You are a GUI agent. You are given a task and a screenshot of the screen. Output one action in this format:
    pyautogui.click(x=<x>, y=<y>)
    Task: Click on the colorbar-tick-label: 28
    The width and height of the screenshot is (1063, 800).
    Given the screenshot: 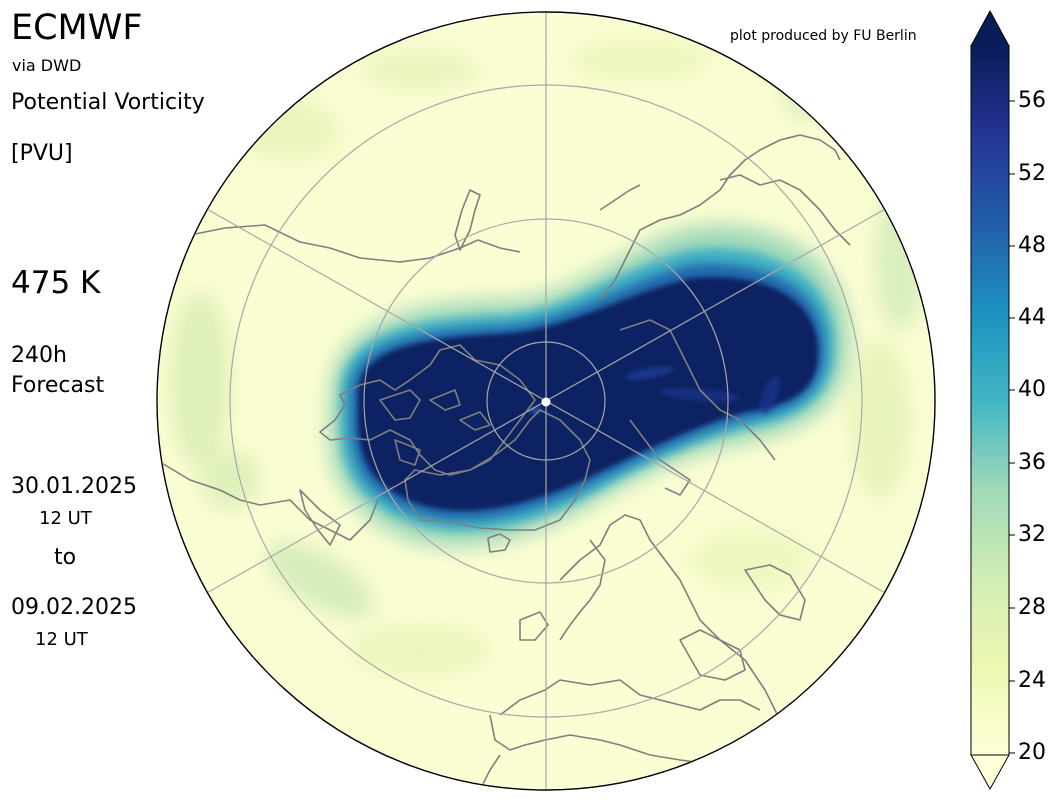 What is the action you would take?
    pyautogui.click(x=1032, y=607)
    